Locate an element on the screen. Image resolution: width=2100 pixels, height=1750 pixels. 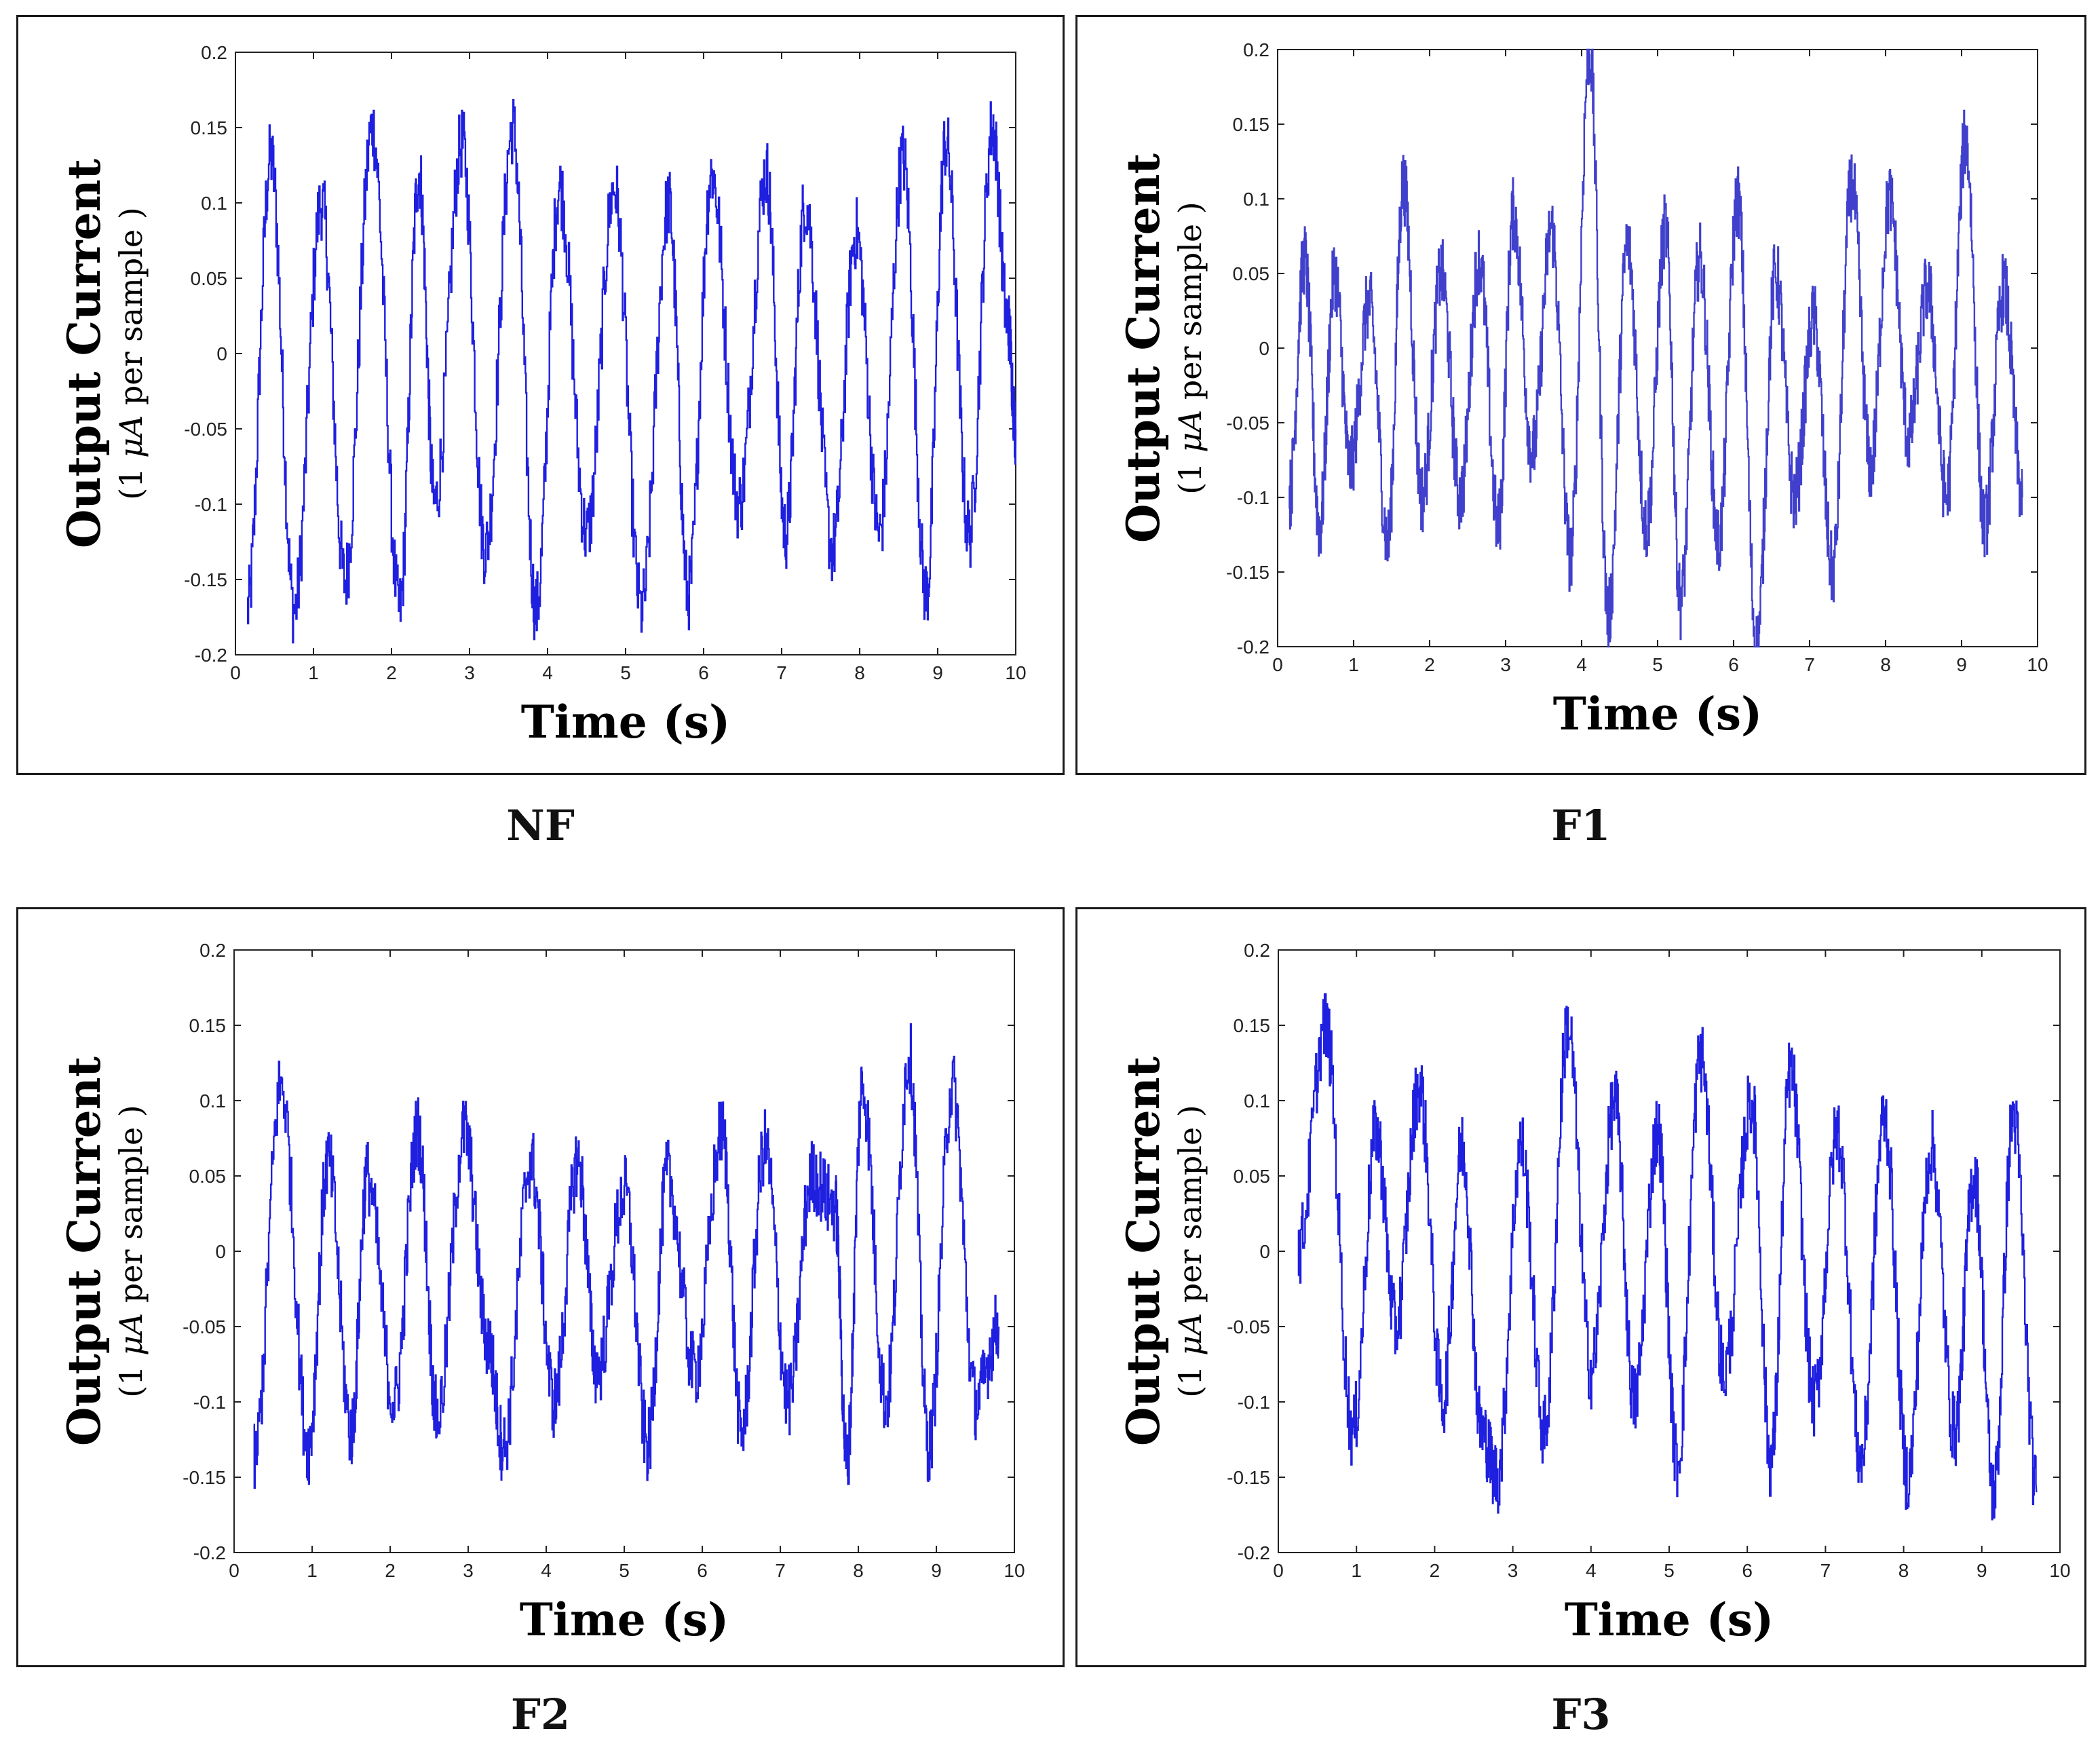
chart-caption-nf: NF is located at coordinates (540, 825).